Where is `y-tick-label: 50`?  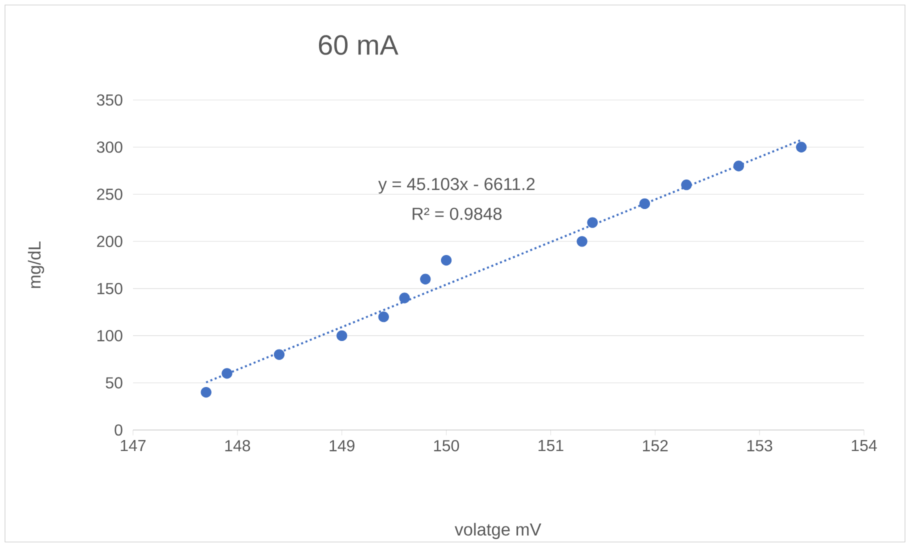
y-tick-label: 50 is located at coordinates (114, 382).